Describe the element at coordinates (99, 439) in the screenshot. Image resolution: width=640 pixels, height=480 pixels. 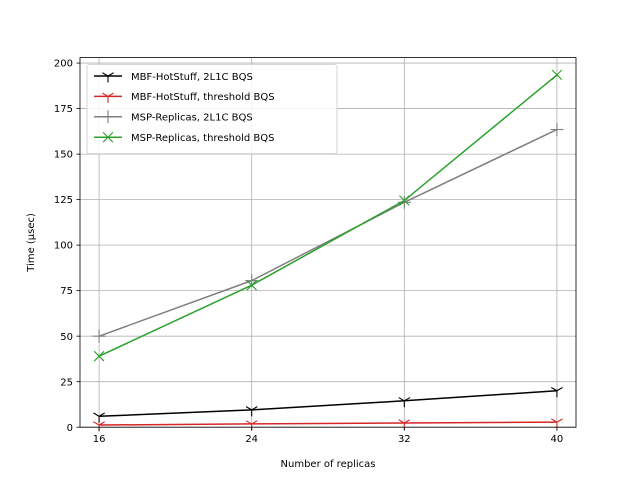
I see `x-tick-label: 16` at that location.